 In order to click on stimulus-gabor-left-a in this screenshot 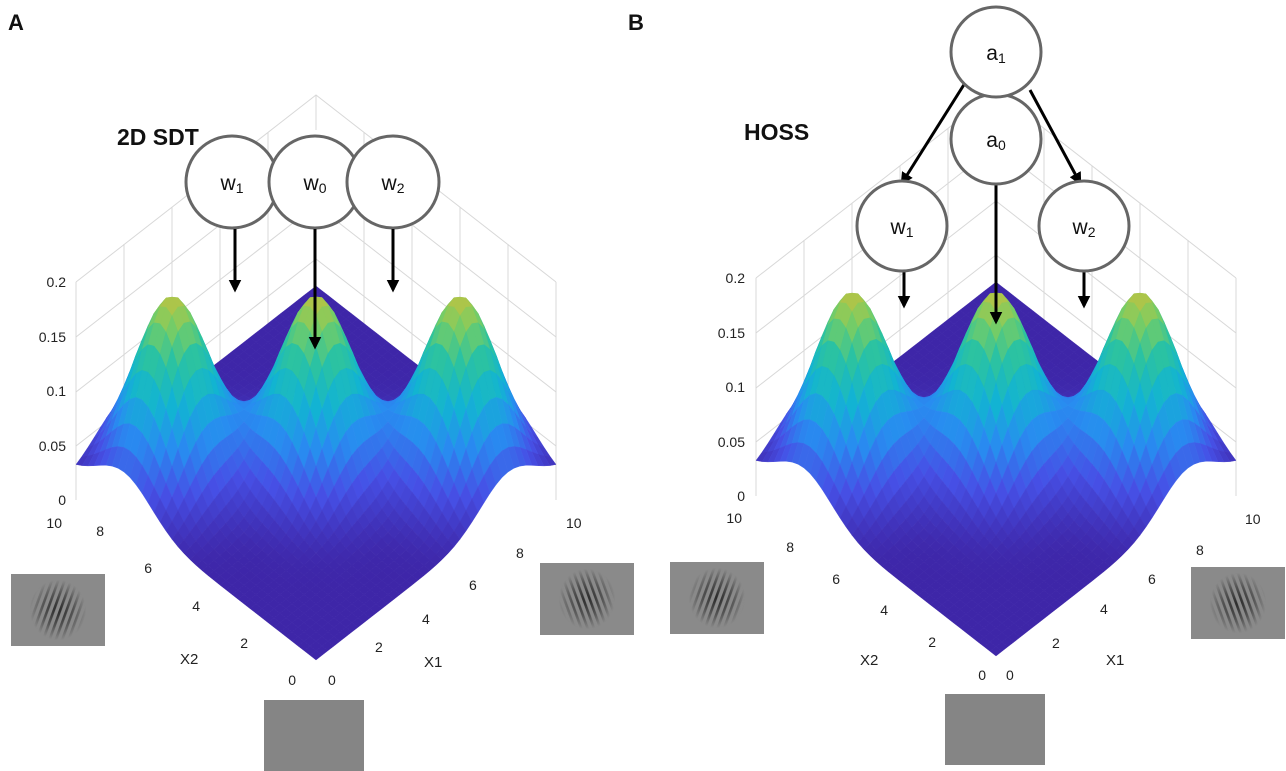, I will do `click(58, 610)`.